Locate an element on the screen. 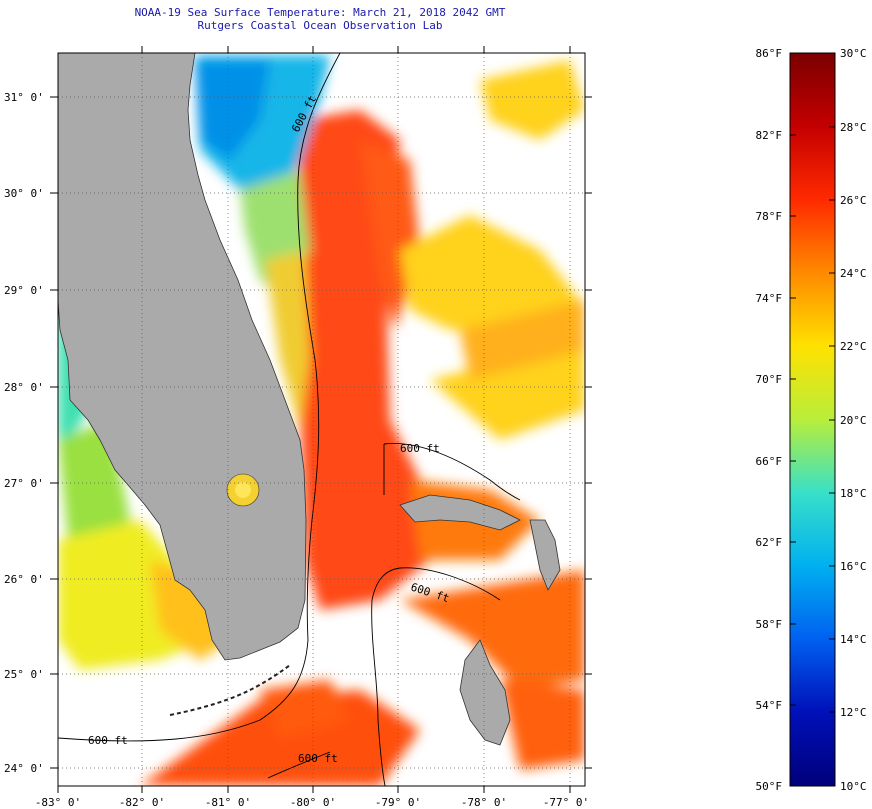  temperature-colorbar is located at coordinates (812, 419).